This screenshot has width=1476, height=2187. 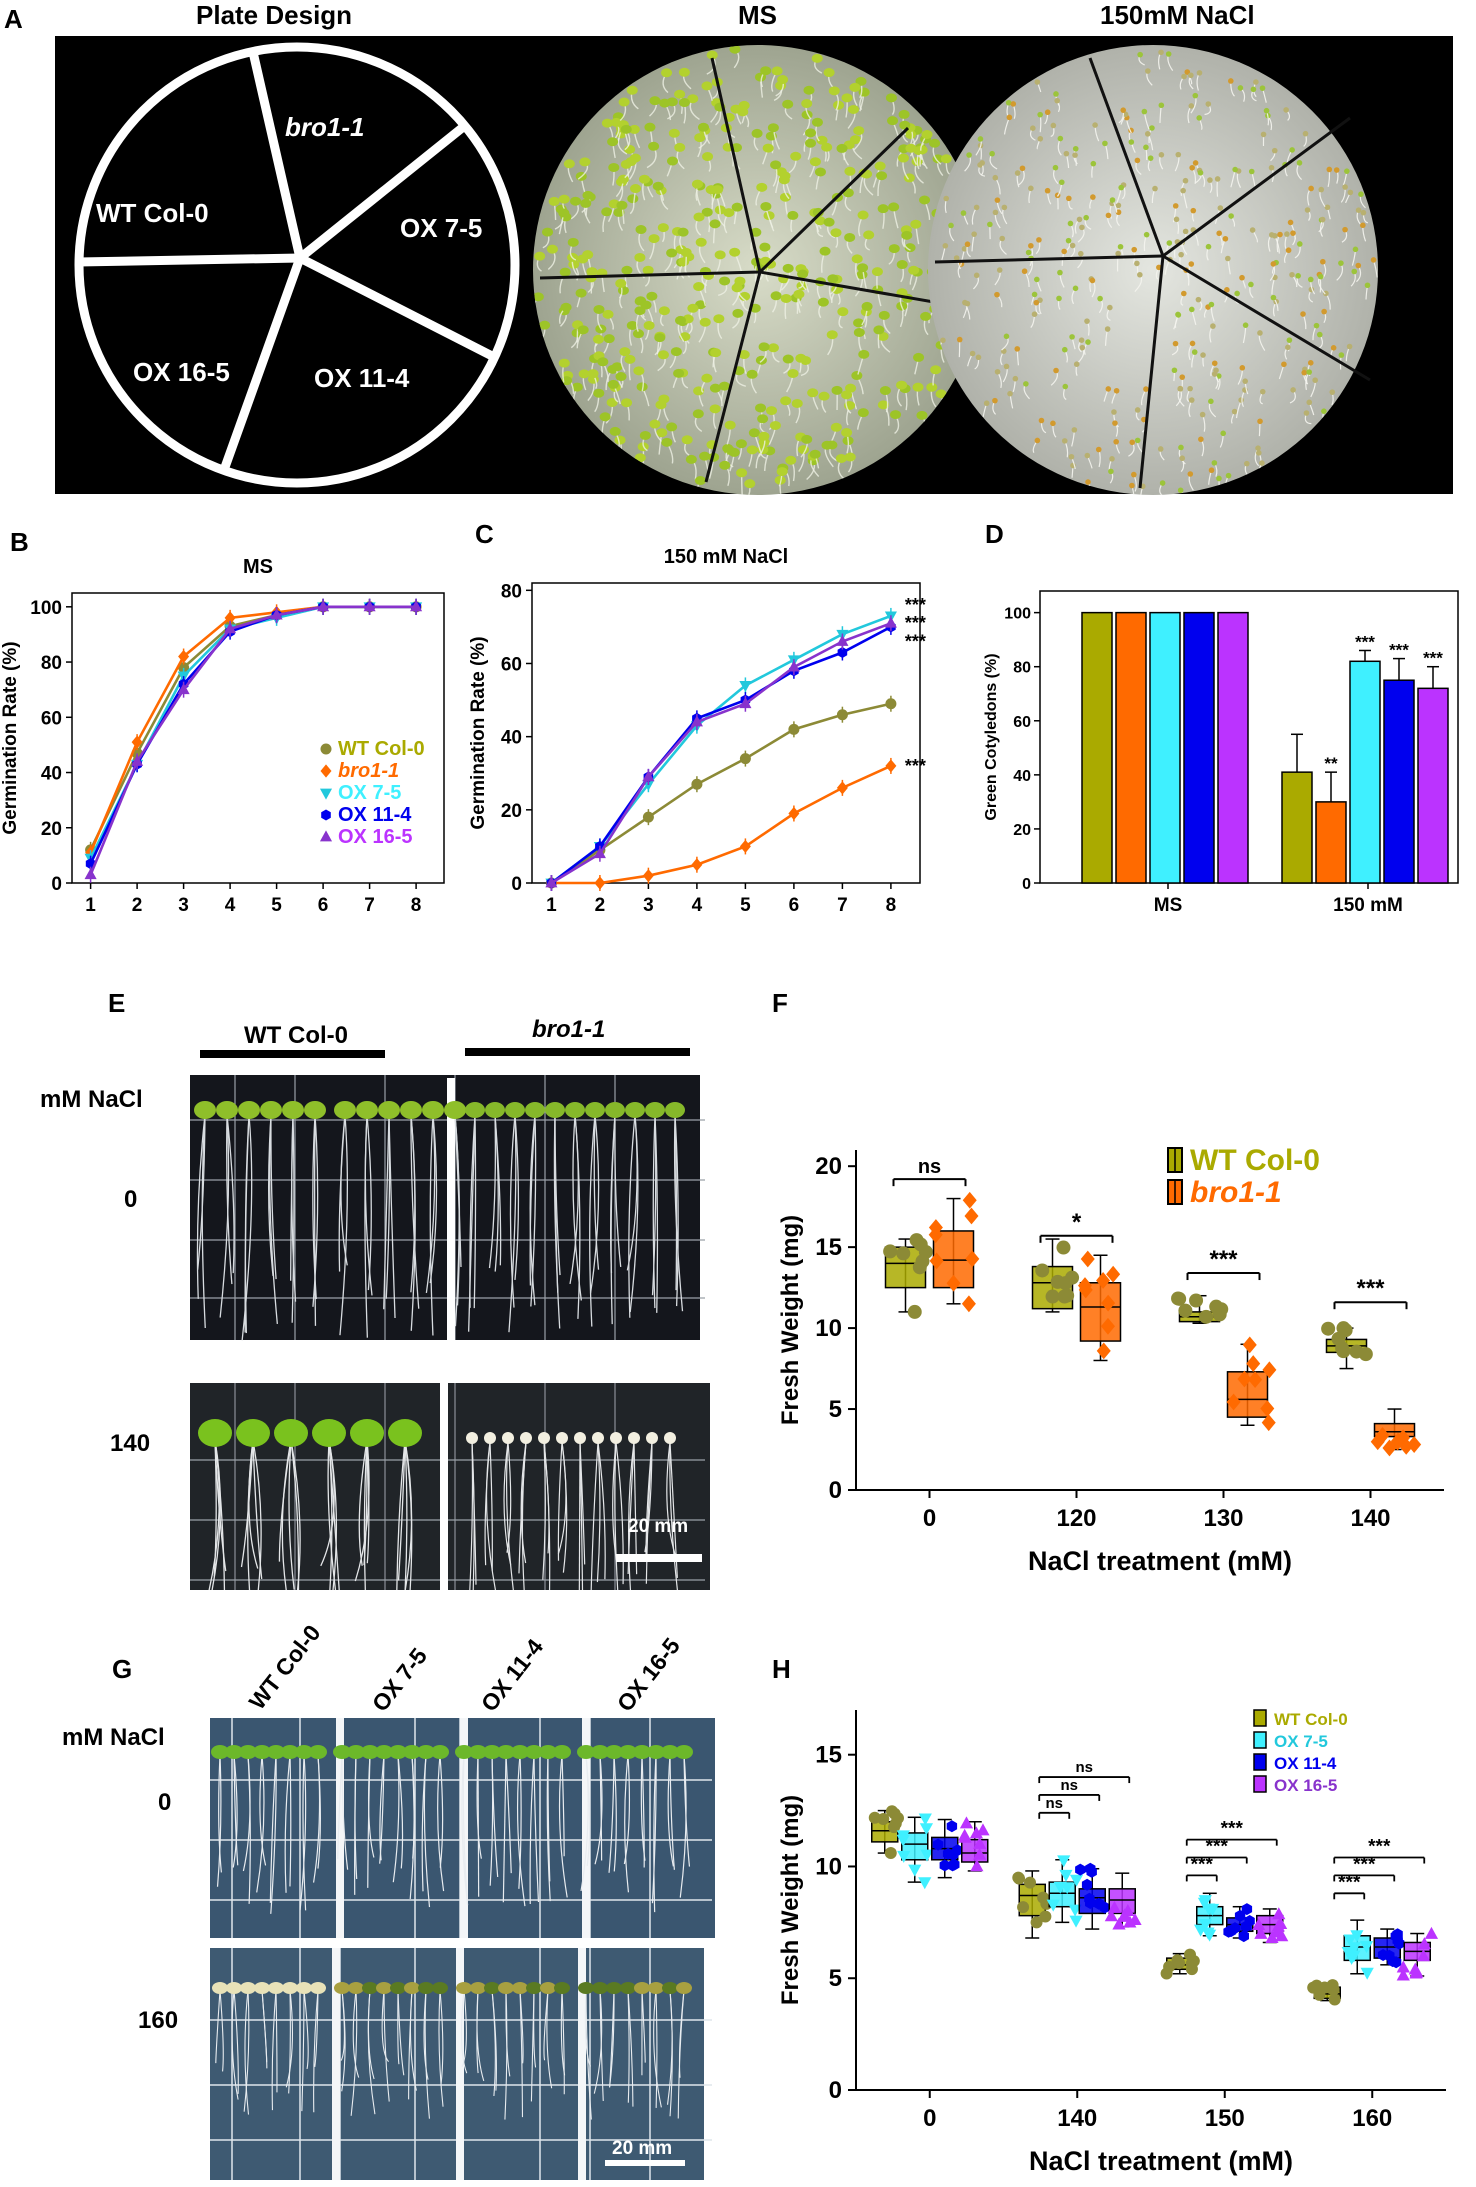 What do you see at coordinates (929, 2118) in the screenshot?
I see `x-tick-label: 0` at bounding box center [929, 2118].